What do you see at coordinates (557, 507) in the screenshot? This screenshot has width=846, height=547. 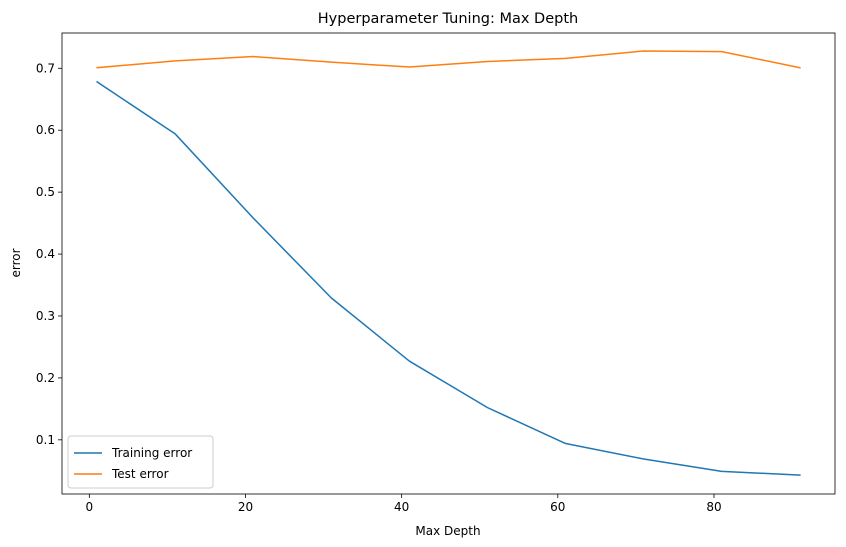 I see `x-tick-label: 60` at bounding box center [557, 507].